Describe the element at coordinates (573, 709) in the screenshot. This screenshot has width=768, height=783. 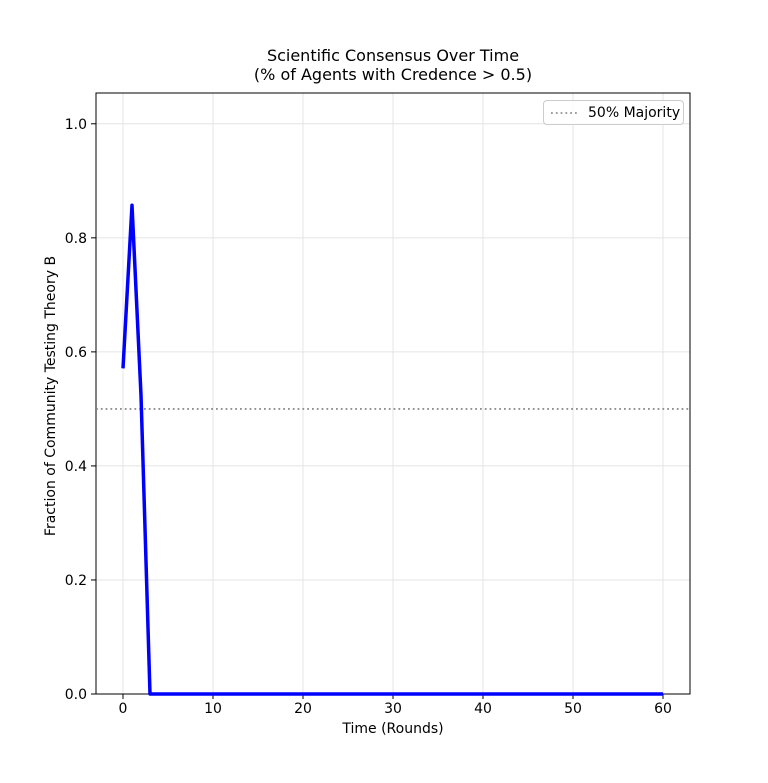
I see `x-tick-label: 50` at that location.